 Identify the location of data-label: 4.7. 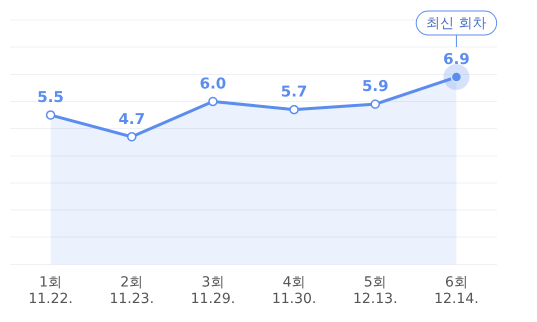
(132, 119).